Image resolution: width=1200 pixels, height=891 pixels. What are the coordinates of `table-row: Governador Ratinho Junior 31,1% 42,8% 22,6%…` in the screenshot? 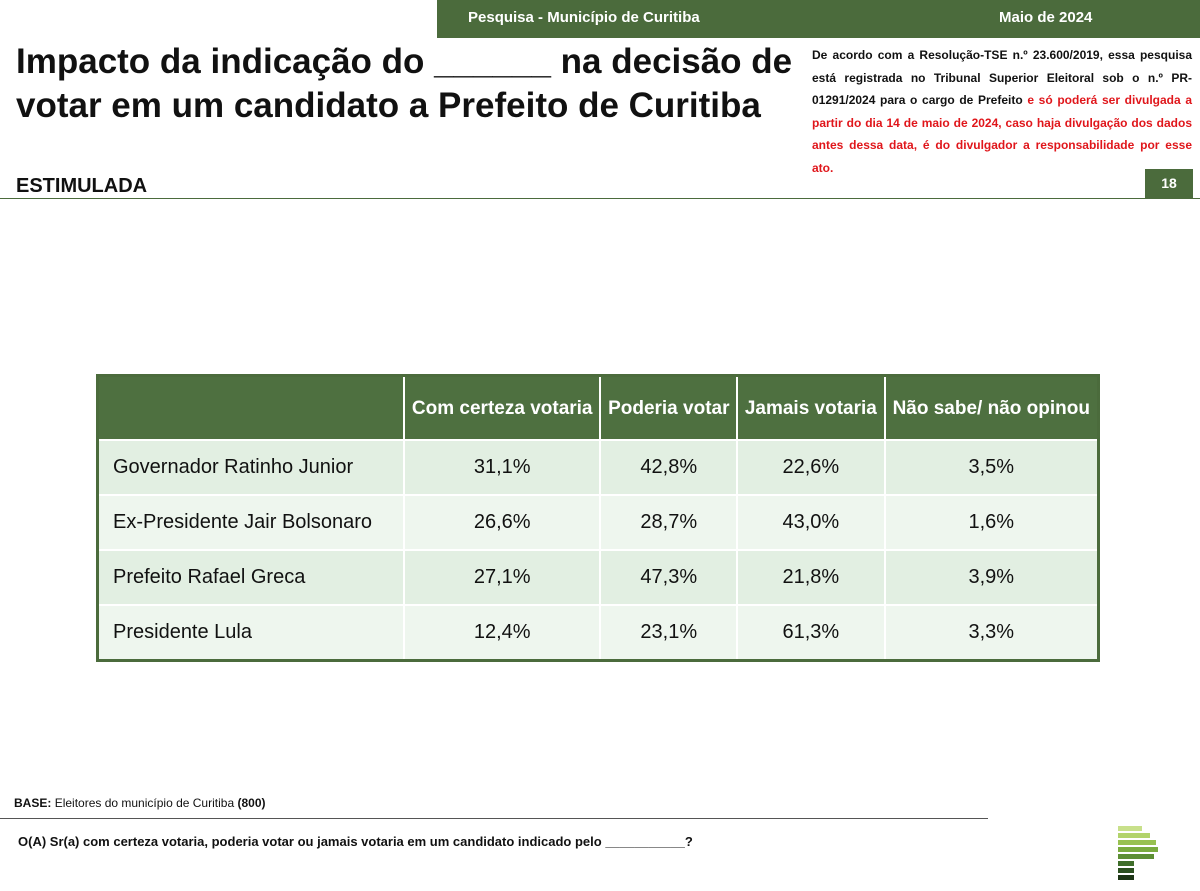 It's located at (598, 467).